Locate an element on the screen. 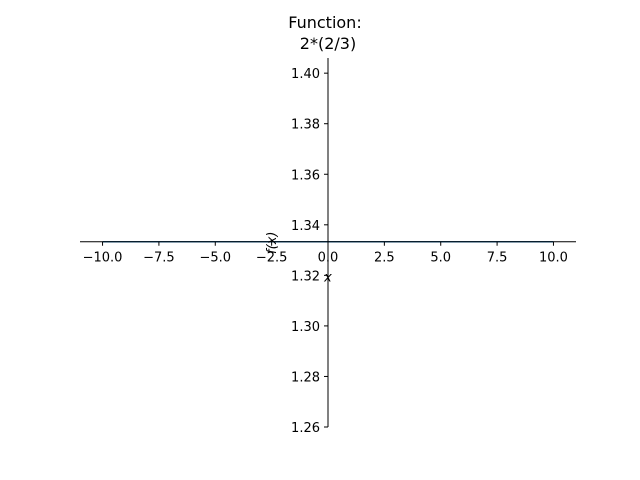  y-tick-label: 1.40 is located at coordinates (305, 74).